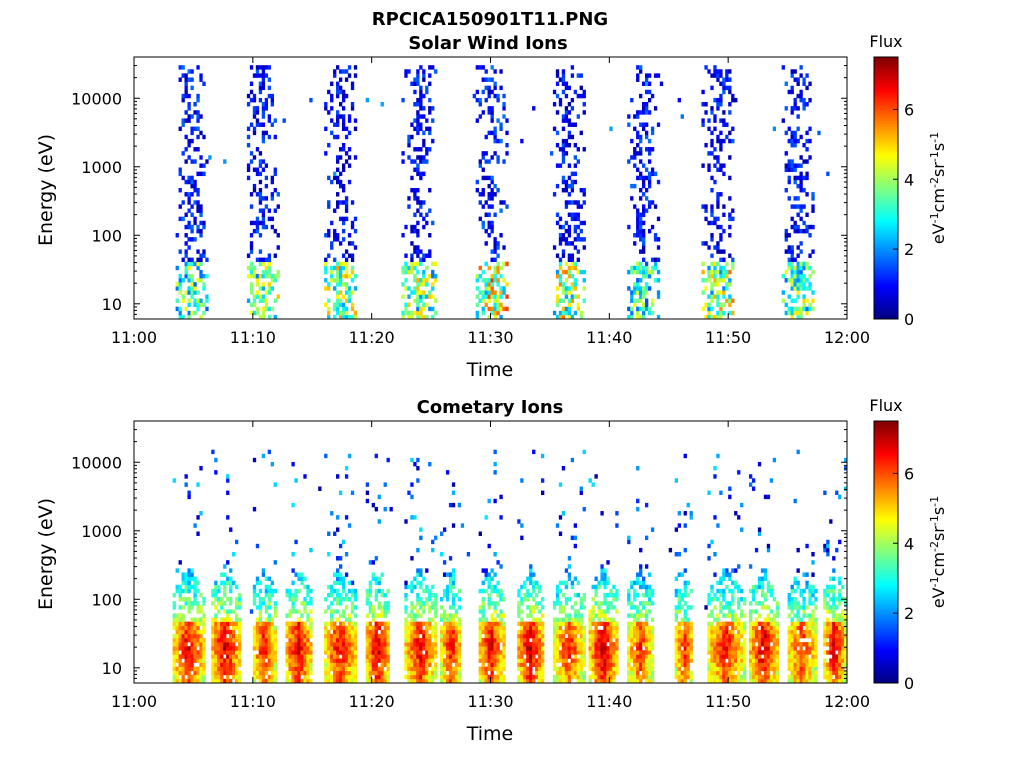  What do you see at coordinates (134, 337) in the screenshot?
I see `x-tick-label: 11:00` at bounding box center [134, 337].